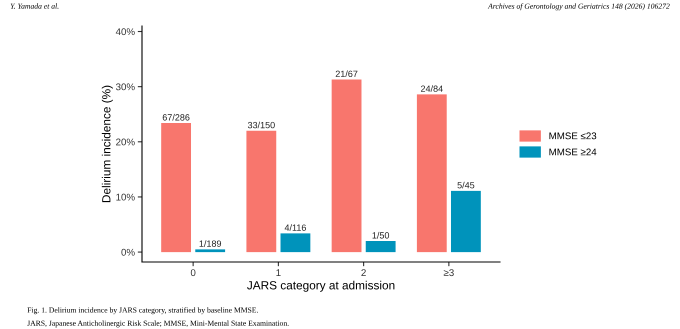  I want to click on y-tick-label: 40%, so click(125, 32).